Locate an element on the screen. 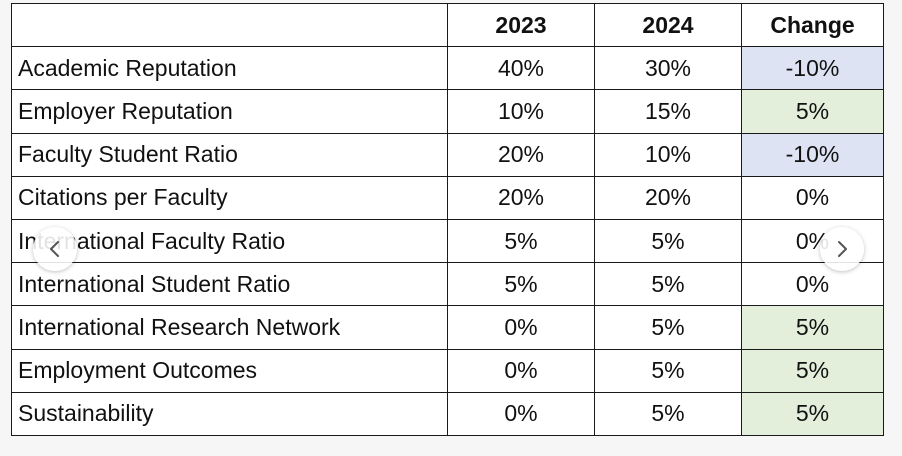  table-row: Employer Reputation 10% 15% 5% is located at coordinates (447, 111).